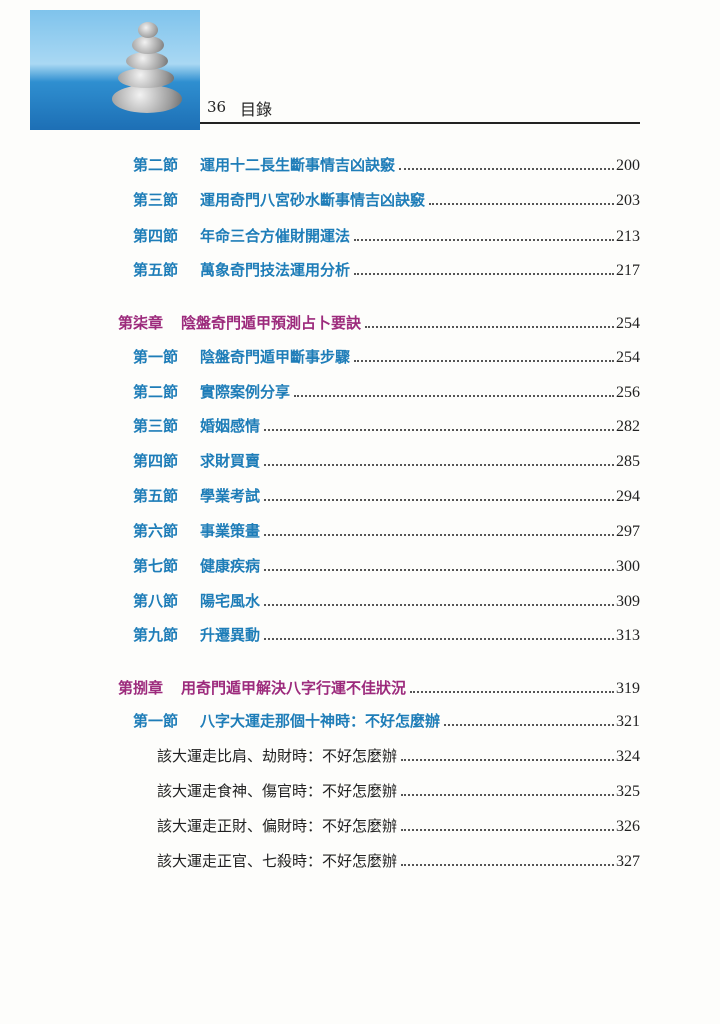  Describe the element at coordinates (628, 635) in the screenshot. I see `entry-page: 313` at that location.